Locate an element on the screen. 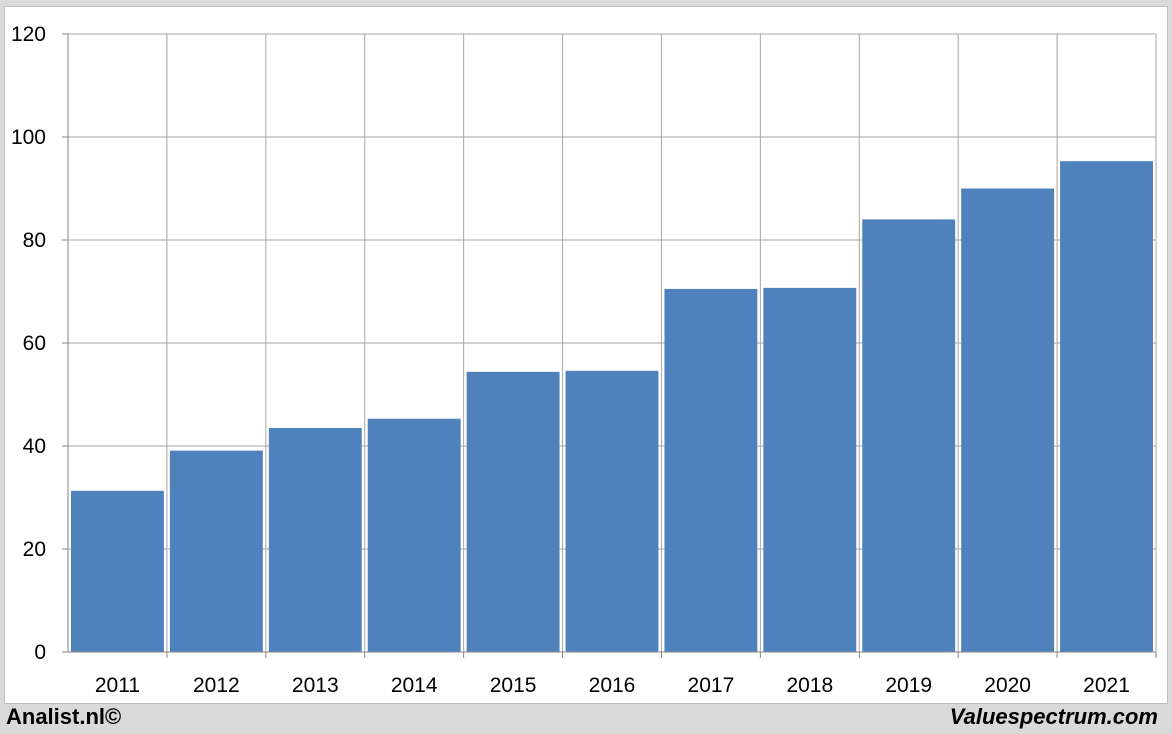 This screenshot has width=1172, height=734. x-tick-label: 2014 is located at coordinates (414, 685).